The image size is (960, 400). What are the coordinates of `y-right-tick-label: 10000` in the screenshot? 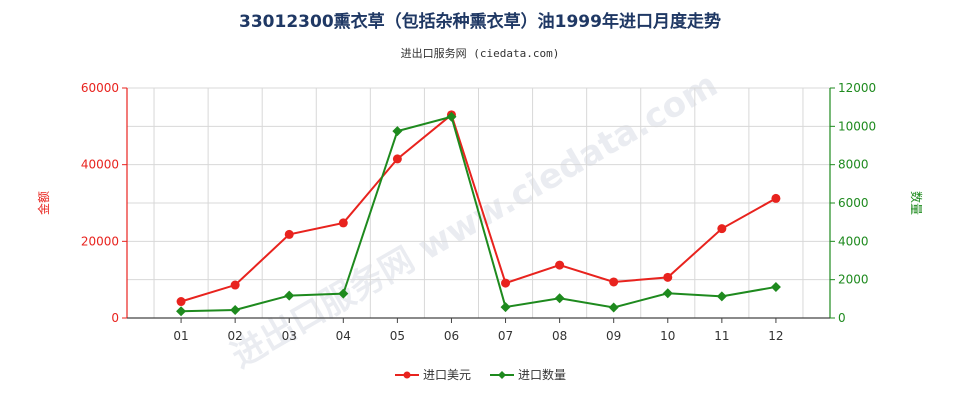 It's located at (857, 126).